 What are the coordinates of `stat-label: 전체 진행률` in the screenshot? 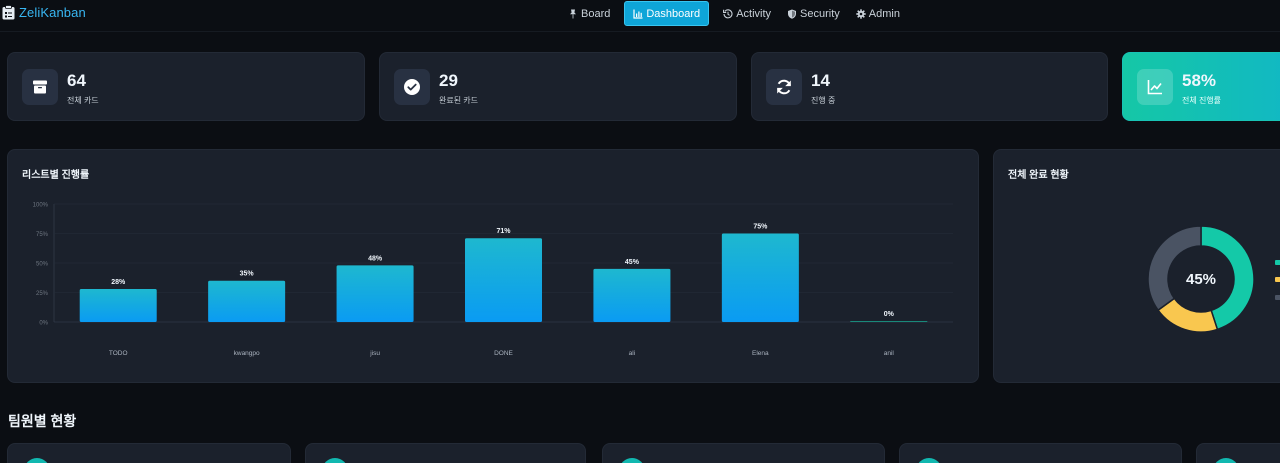 It's located at (1202, 100).